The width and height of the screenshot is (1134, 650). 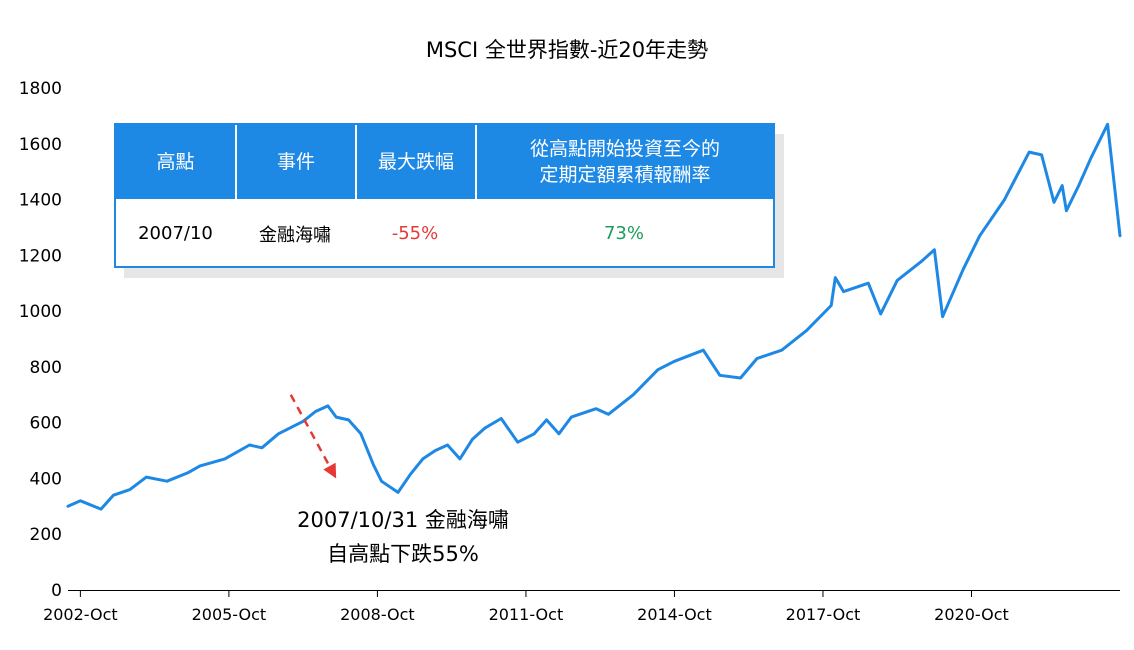 I want to click on table-row: 2007/10 金融海嘯 -55% 73%, so click(x=444, y=233).